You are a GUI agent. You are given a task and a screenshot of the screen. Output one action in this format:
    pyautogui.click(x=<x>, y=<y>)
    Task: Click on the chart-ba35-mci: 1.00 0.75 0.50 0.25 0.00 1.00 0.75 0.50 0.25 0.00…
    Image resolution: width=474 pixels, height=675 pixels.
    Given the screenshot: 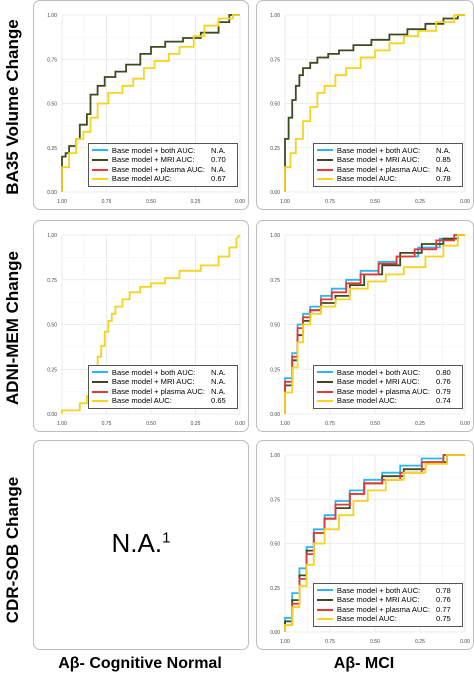 What is the action you would take?
    pyautogui.click(x=365, y=105)
    